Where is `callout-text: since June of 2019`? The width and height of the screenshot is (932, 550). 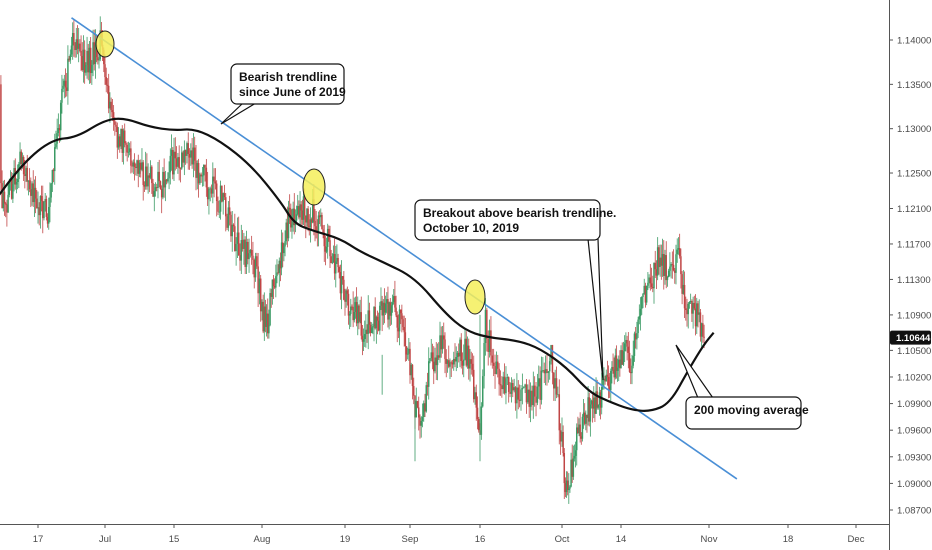 callout-text: since June of 2019 is located at coordinates (292, 92).